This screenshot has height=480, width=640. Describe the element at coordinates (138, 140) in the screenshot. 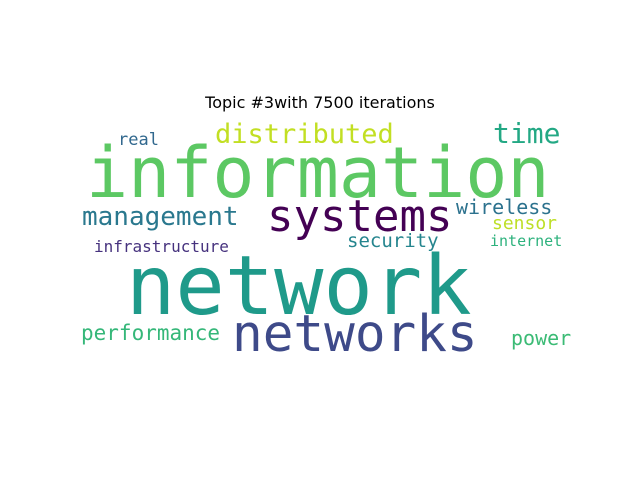

I see `word-real: real` at that location.